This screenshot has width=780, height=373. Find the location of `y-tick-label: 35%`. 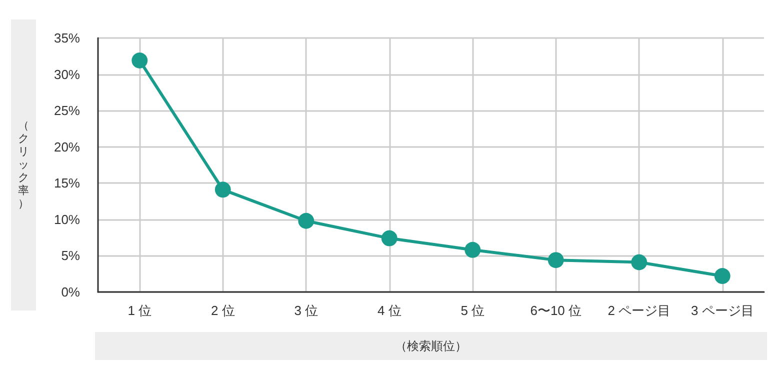

y-tick-label: 35% is located at coordinates (67, 38).